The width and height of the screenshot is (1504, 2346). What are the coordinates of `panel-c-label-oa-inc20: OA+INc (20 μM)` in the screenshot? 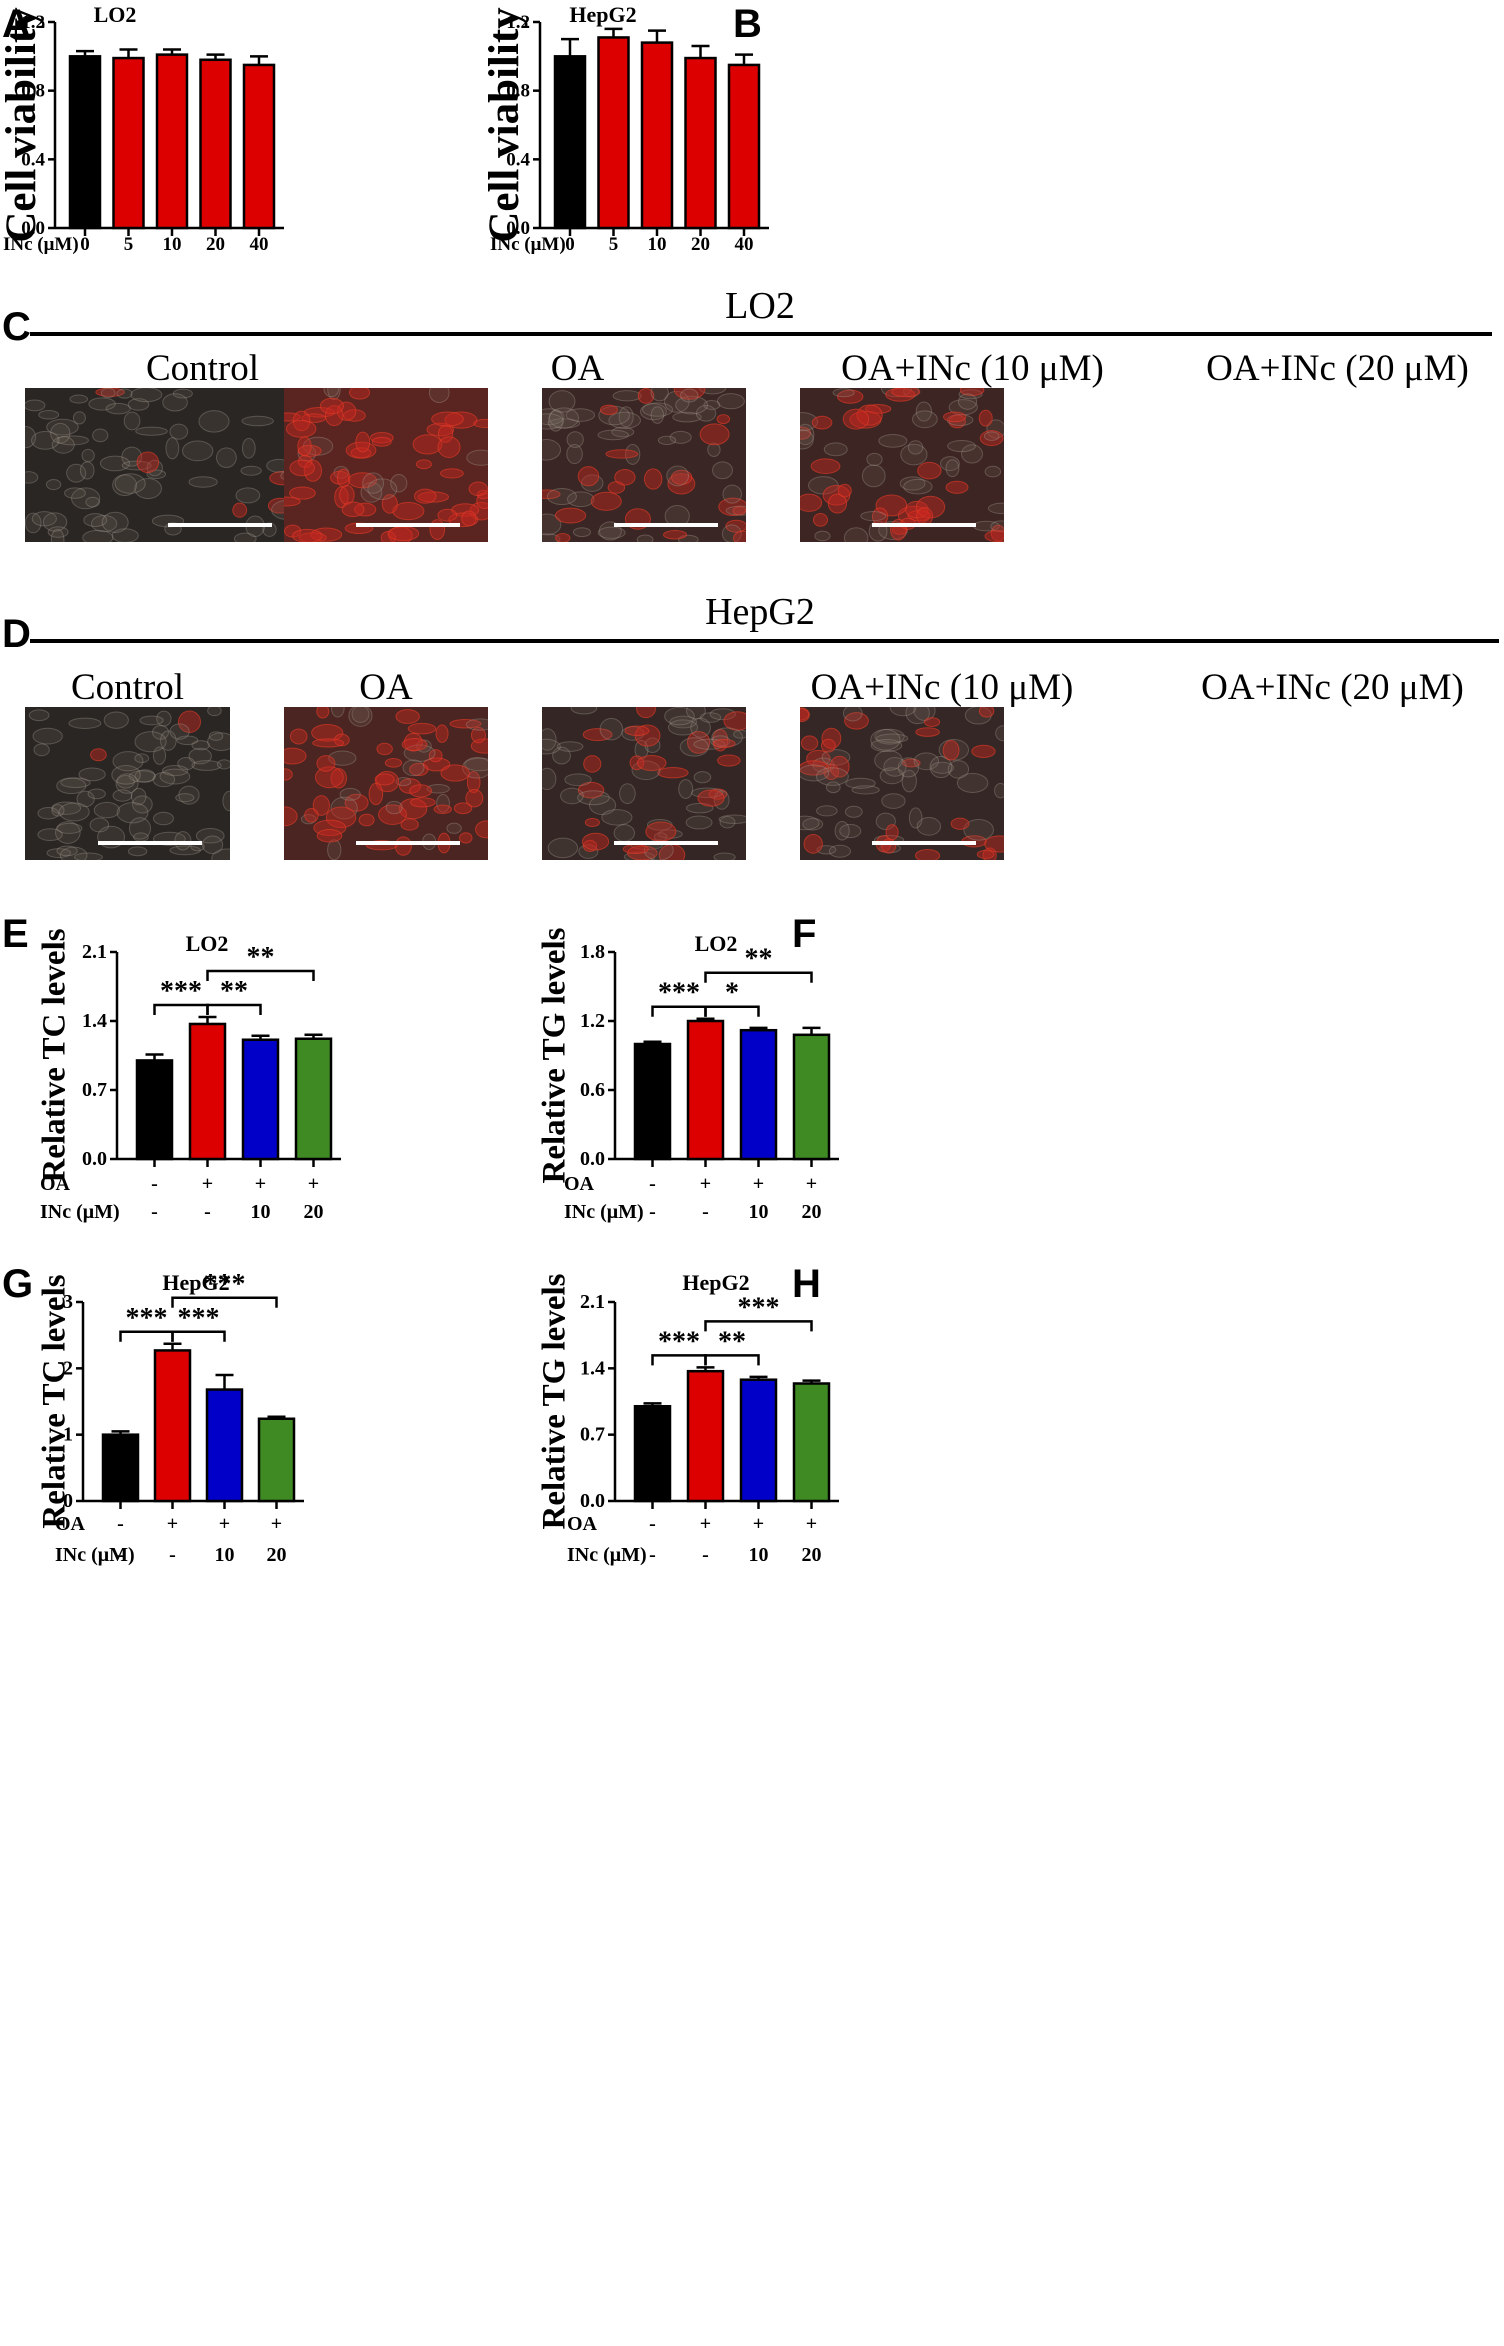 It's located at (1337, 368).